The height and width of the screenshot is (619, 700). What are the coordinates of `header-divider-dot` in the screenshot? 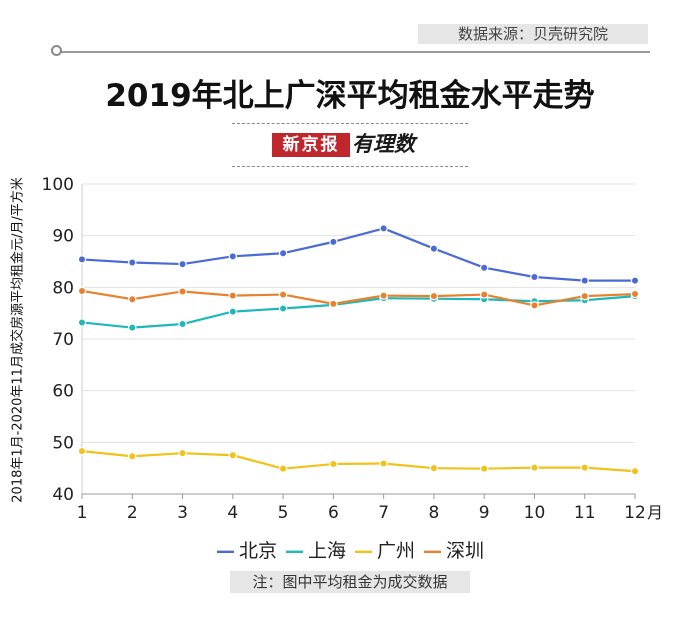 It's located at (56, 50).